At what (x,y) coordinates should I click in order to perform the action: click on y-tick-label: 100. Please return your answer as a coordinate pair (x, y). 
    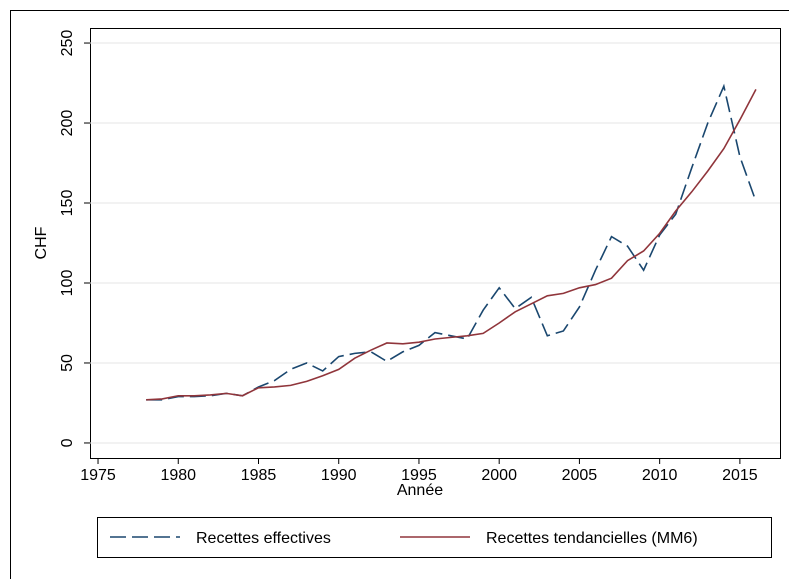
    Looking at the image, I should click on (67, 283).